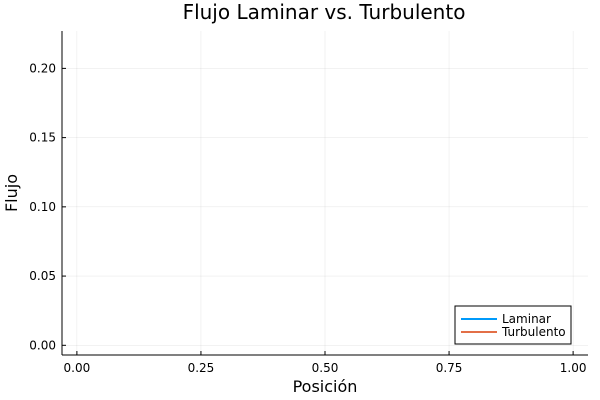  I want to click on legend: Laminar Turbulento, so click(513, 325).